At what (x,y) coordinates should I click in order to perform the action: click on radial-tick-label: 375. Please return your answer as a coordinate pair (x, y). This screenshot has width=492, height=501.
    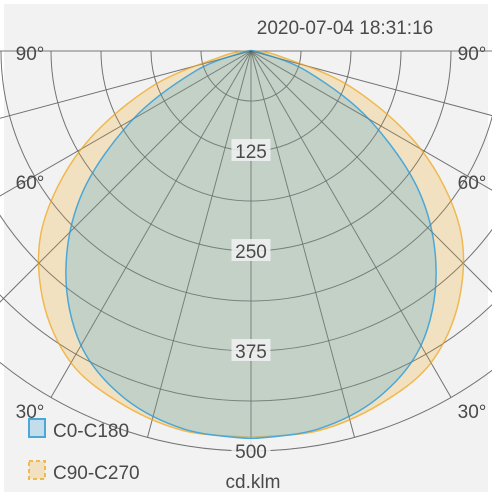
    Looking at the image, I should click on (251, 352).